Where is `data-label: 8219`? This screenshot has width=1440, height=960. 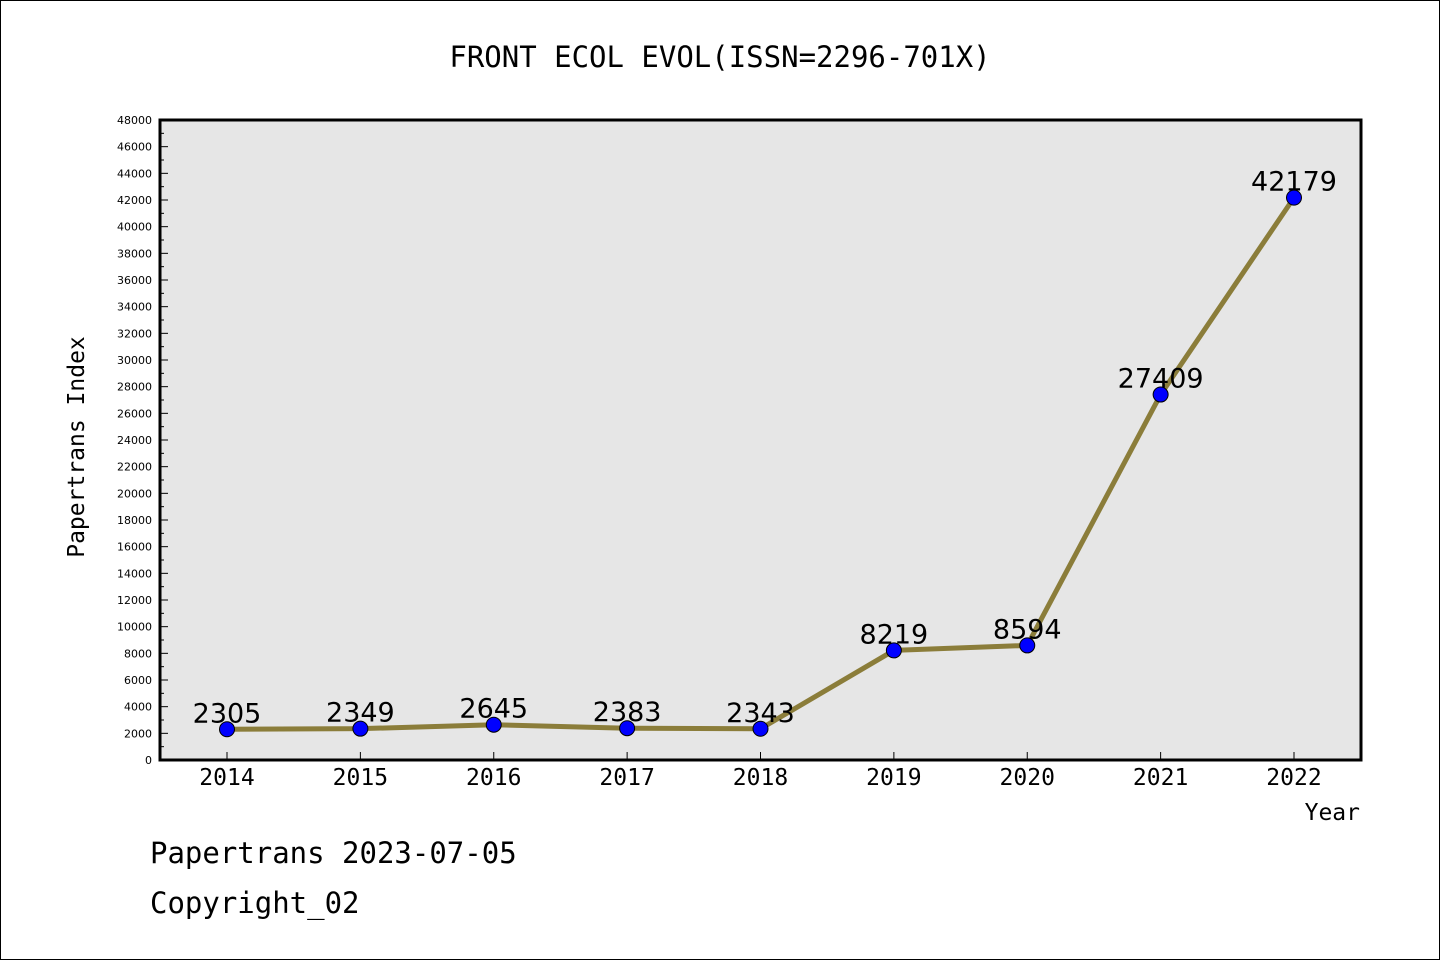
data-label: 8219 is located at coordinates (894, 634).